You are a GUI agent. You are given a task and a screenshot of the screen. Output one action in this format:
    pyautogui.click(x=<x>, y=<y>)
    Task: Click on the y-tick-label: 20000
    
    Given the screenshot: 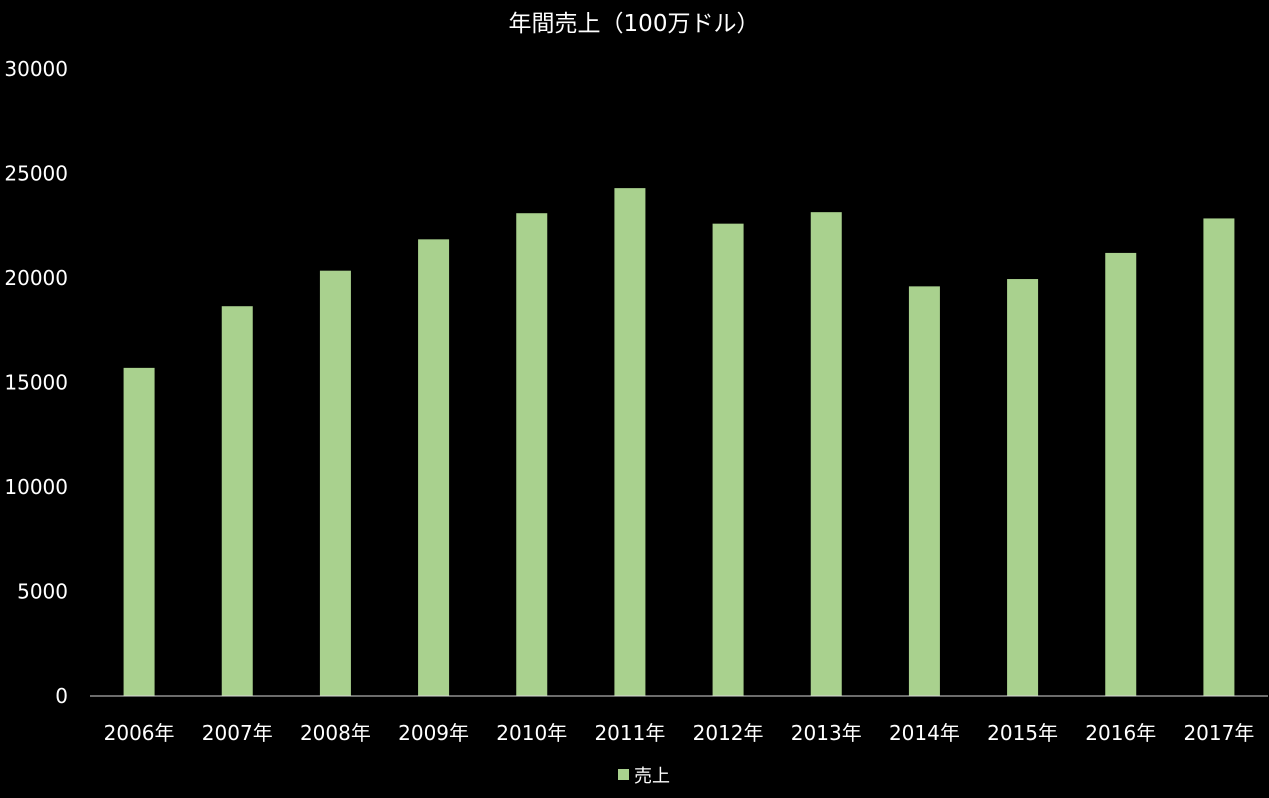 What is the action you would take?
    pyautogui.click(x=36, y=278)
    